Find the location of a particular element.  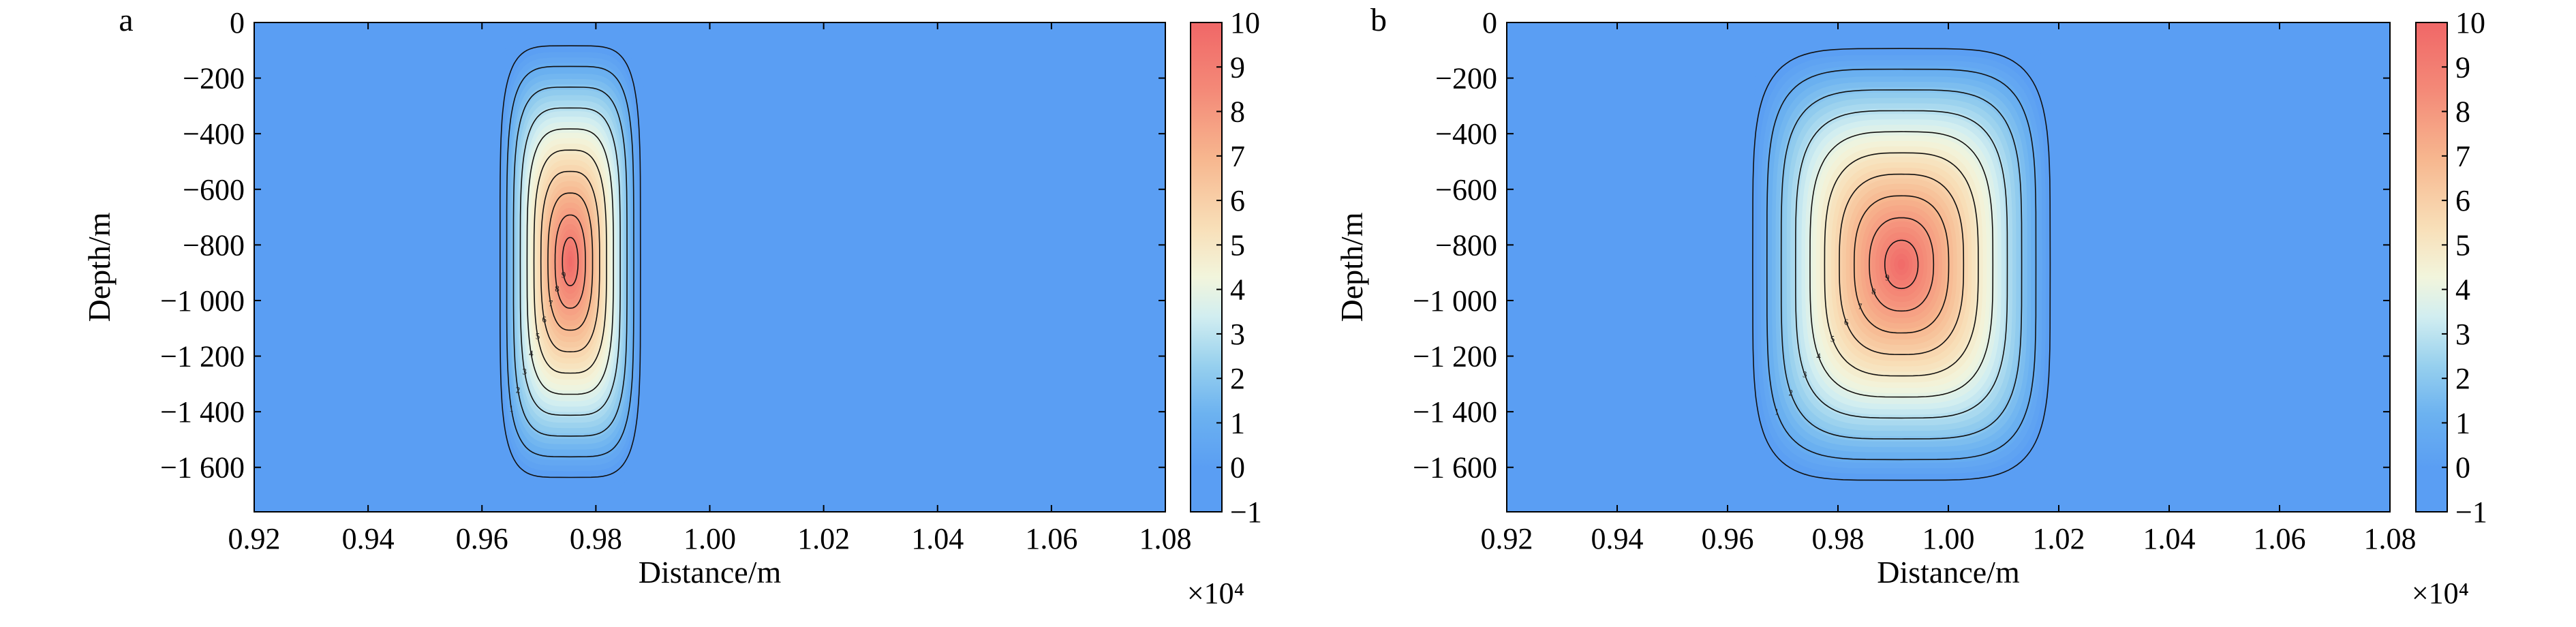

y-tick-label: −400 is located at coordinates (1466, 134).